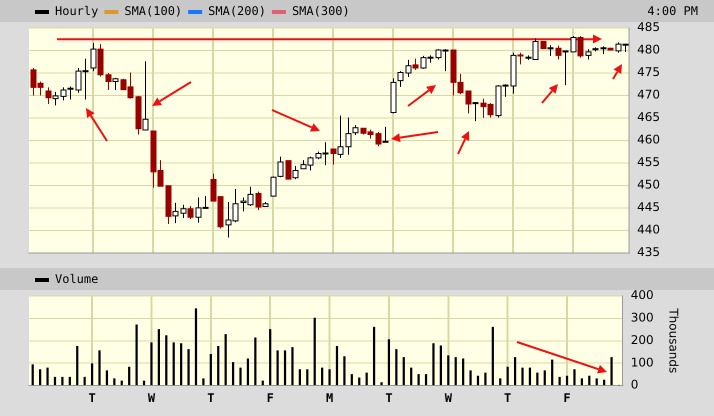 The height and width of the screenshot is (416, 714). I want to click on y-tick-label: 100, so click(642, 362).